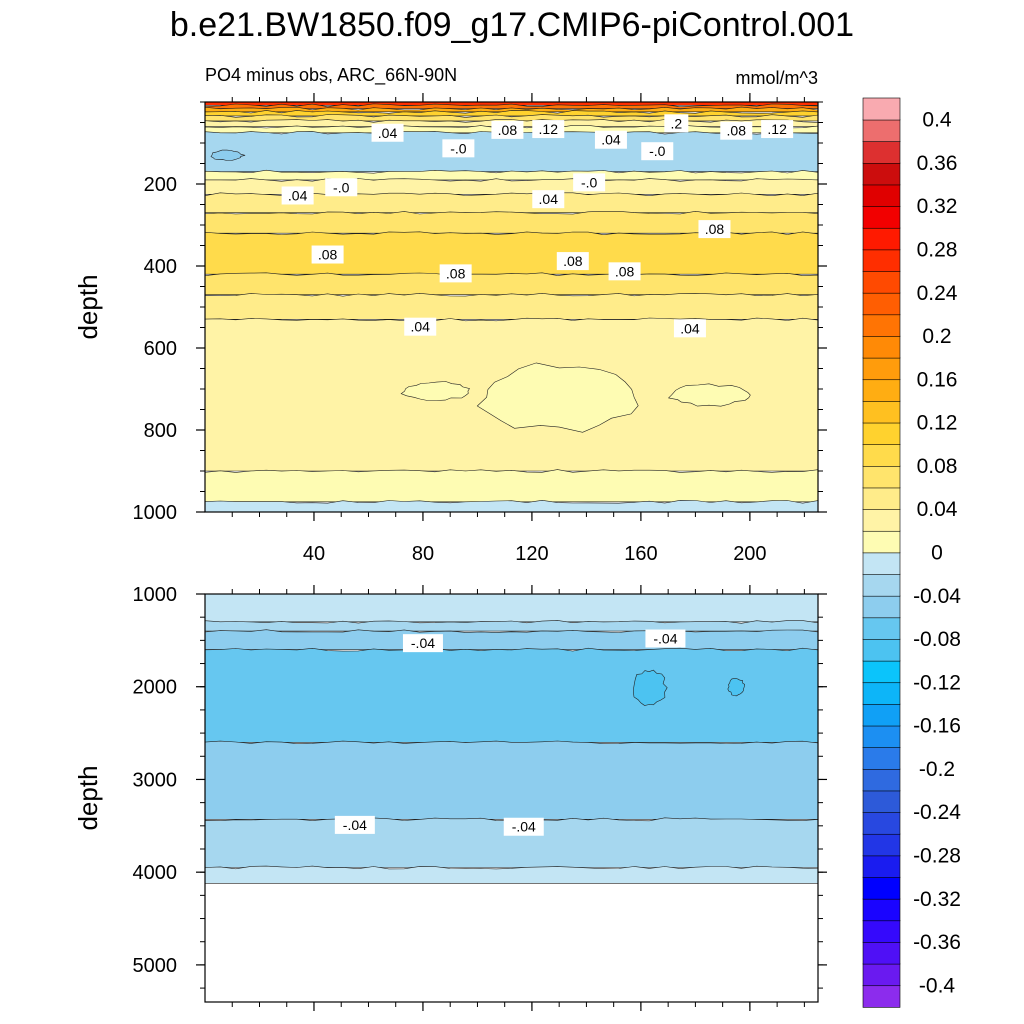 The width and height of the screenshot is (1024, 1024). I want to click on x-tick-label: 120, so click(531, 554).